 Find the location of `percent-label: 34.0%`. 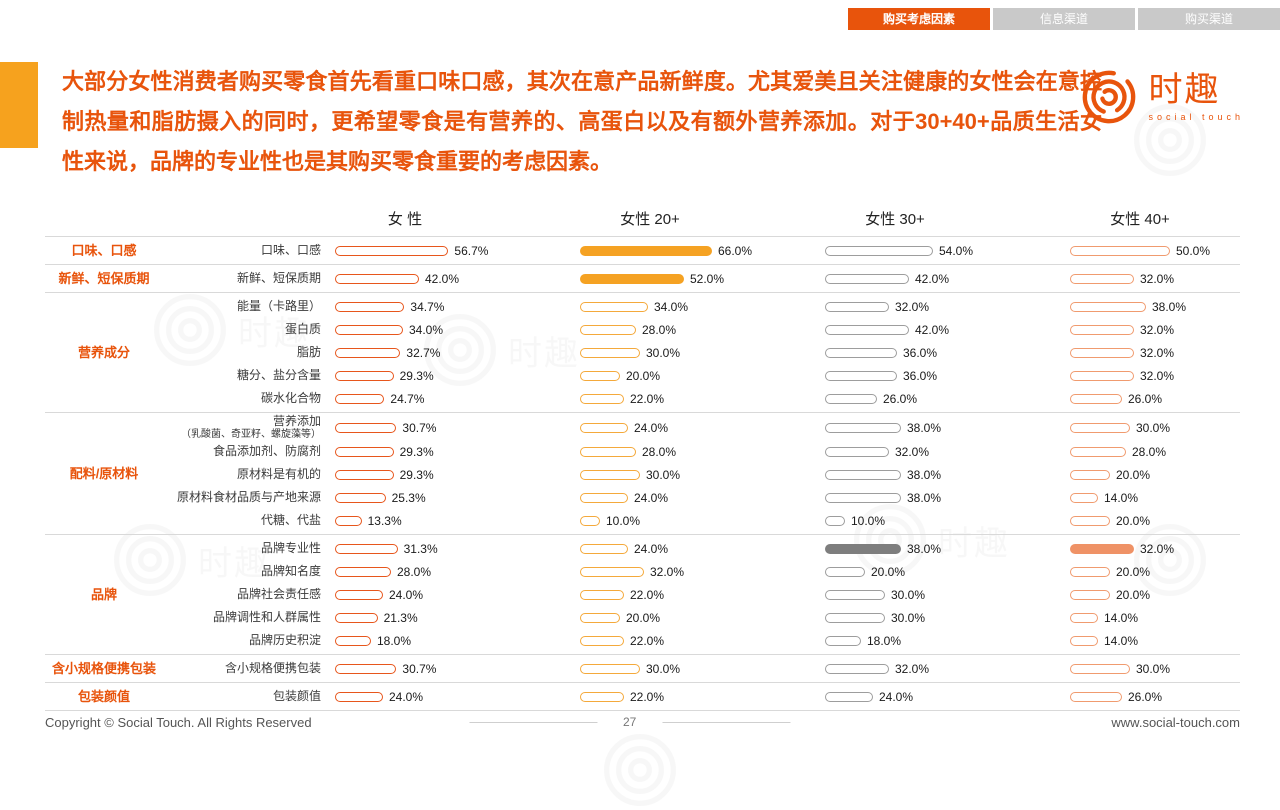

percent-label: 34.0% is located at coordinates (426, 329).